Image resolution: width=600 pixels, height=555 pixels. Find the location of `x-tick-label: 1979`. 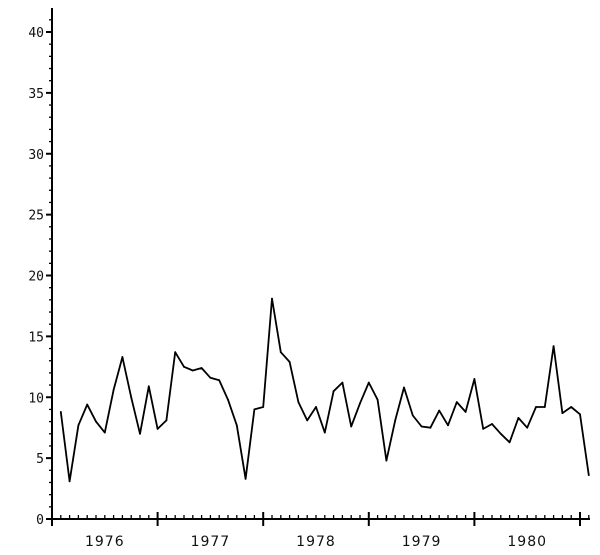

x-tick-label: 1979 is located at coordinates (422, 542).